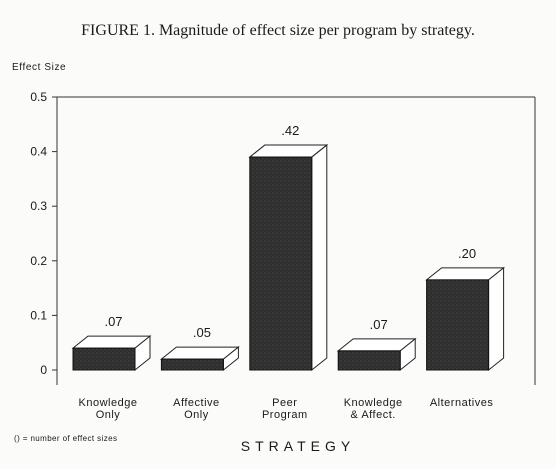 The width and height of the screenshot is (556, 469). I want to click on bar: .05, so click(199, 348).